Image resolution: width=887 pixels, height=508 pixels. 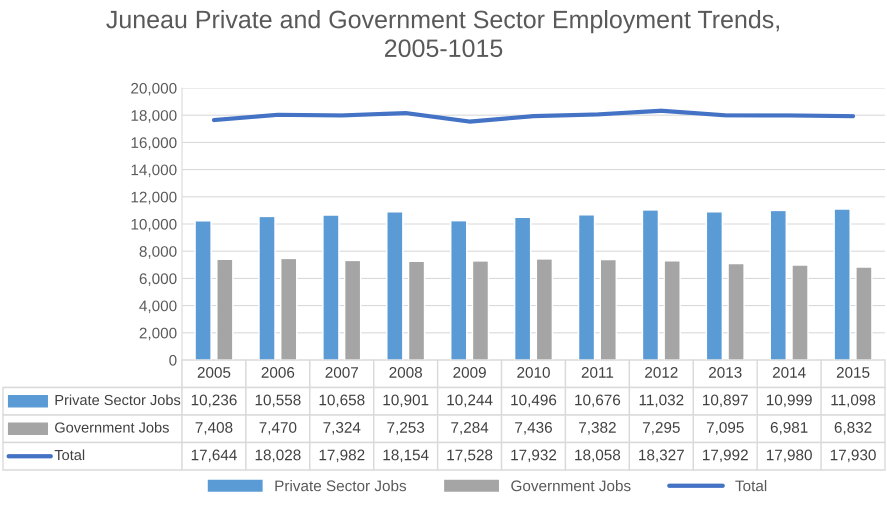 What do you see at coordinates (533, 372) in the screenshot?
I see `x-tick-label: 2010` at bounding box center [533, 372].